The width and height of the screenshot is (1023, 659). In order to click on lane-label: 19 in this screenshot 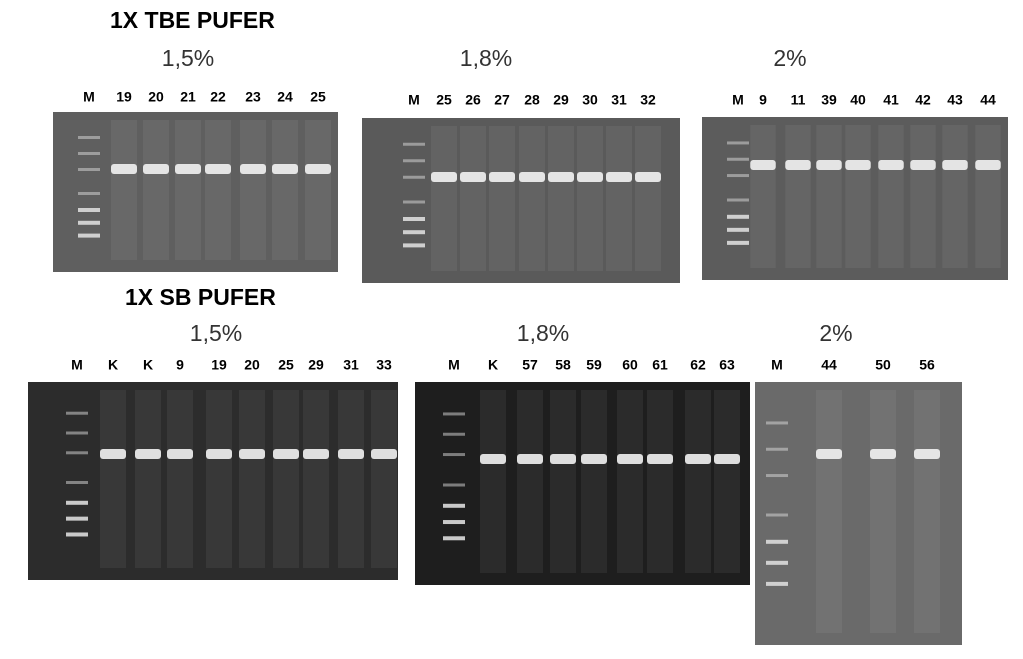, I will do `click(219, 365)`.